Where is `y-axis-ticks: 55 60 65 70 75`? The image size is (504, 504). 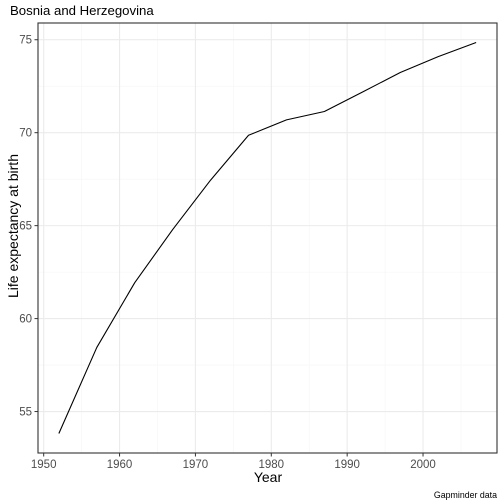 y-axis-ticks: 55 60 65 70 75 is located at coordinates (28, 227).